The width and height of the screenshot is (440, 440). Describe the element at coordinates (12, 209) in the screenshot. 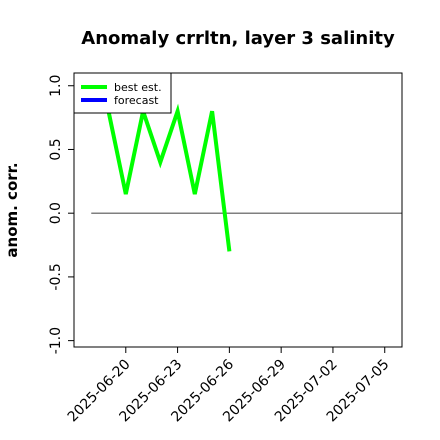

I see `y-axis-label: anom. corr.` at that location.